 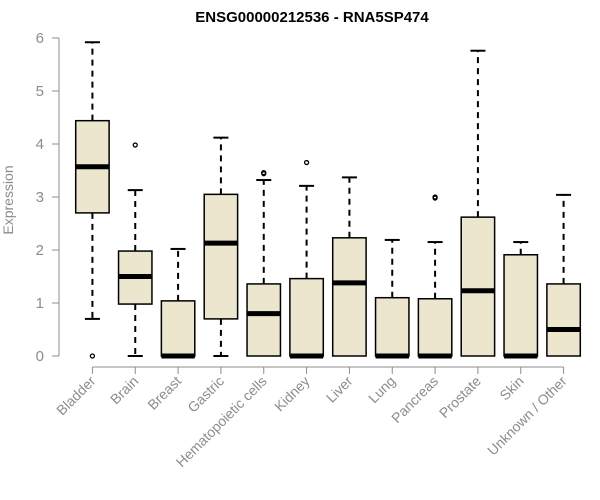 What do you see at coordinates (40, 303) in the screenshot?
I see `y-tick-label: 1` at bounding box center [40, 303].